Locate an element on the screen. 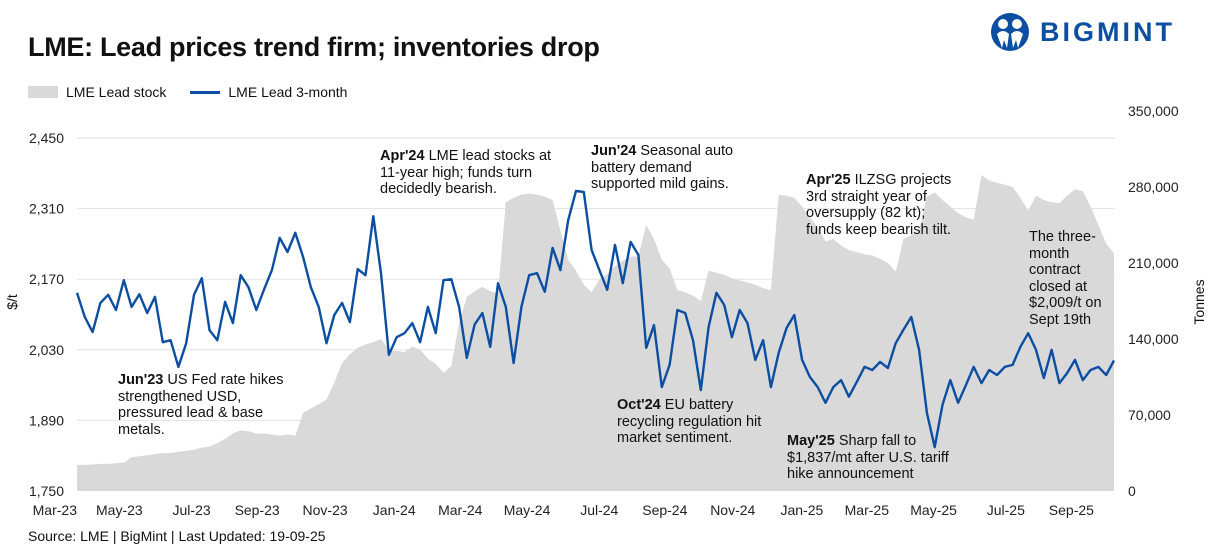 The height and width of the screenshot is (559, 1212). y-right-tick-label: 140,000 is located at coordinates (1153, 339).